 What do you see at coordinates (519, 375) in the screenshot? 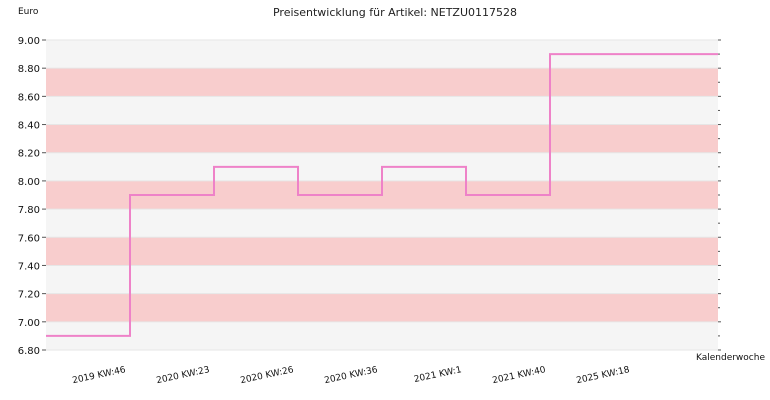
I see `x-tick-label: 2021 KW:40` at bounding box center [519, 375].